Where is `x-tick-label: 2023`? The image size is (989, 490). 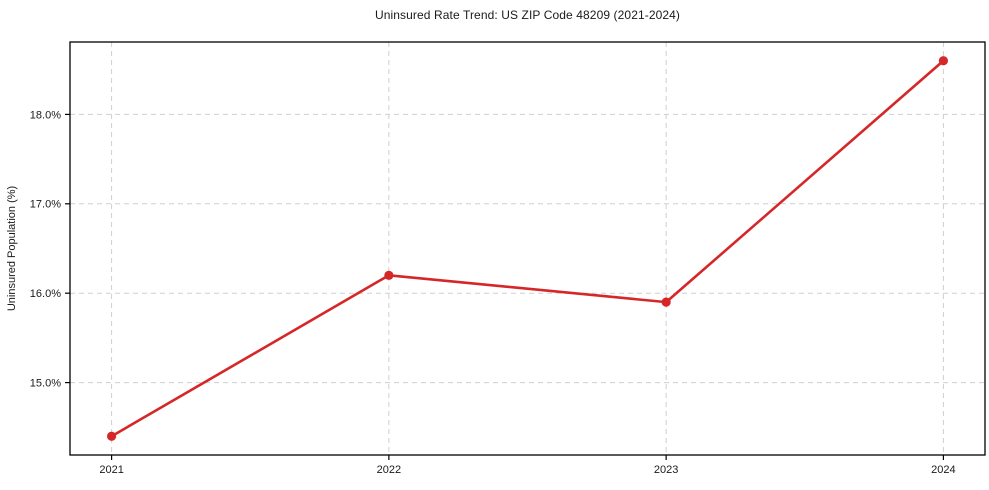 x-tick-label: 2023 is located at coordinates (666, 470).